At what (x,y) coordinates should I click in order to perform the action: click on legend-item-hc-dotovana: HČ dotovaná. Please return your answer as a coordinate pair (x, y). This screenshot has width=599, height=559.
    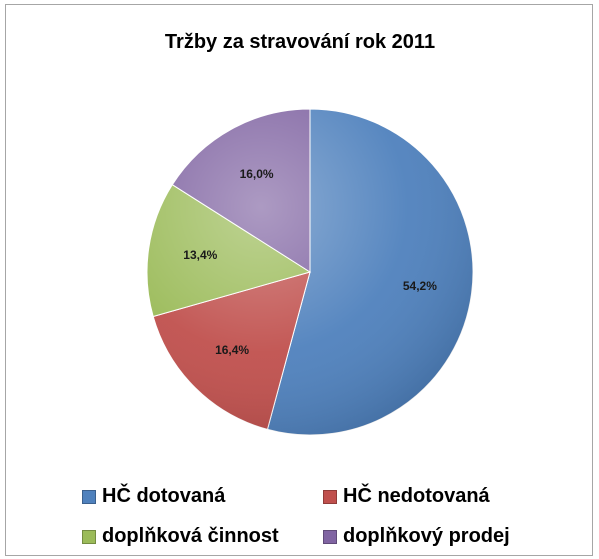
    Looking at the image, I should click on (153, 496).